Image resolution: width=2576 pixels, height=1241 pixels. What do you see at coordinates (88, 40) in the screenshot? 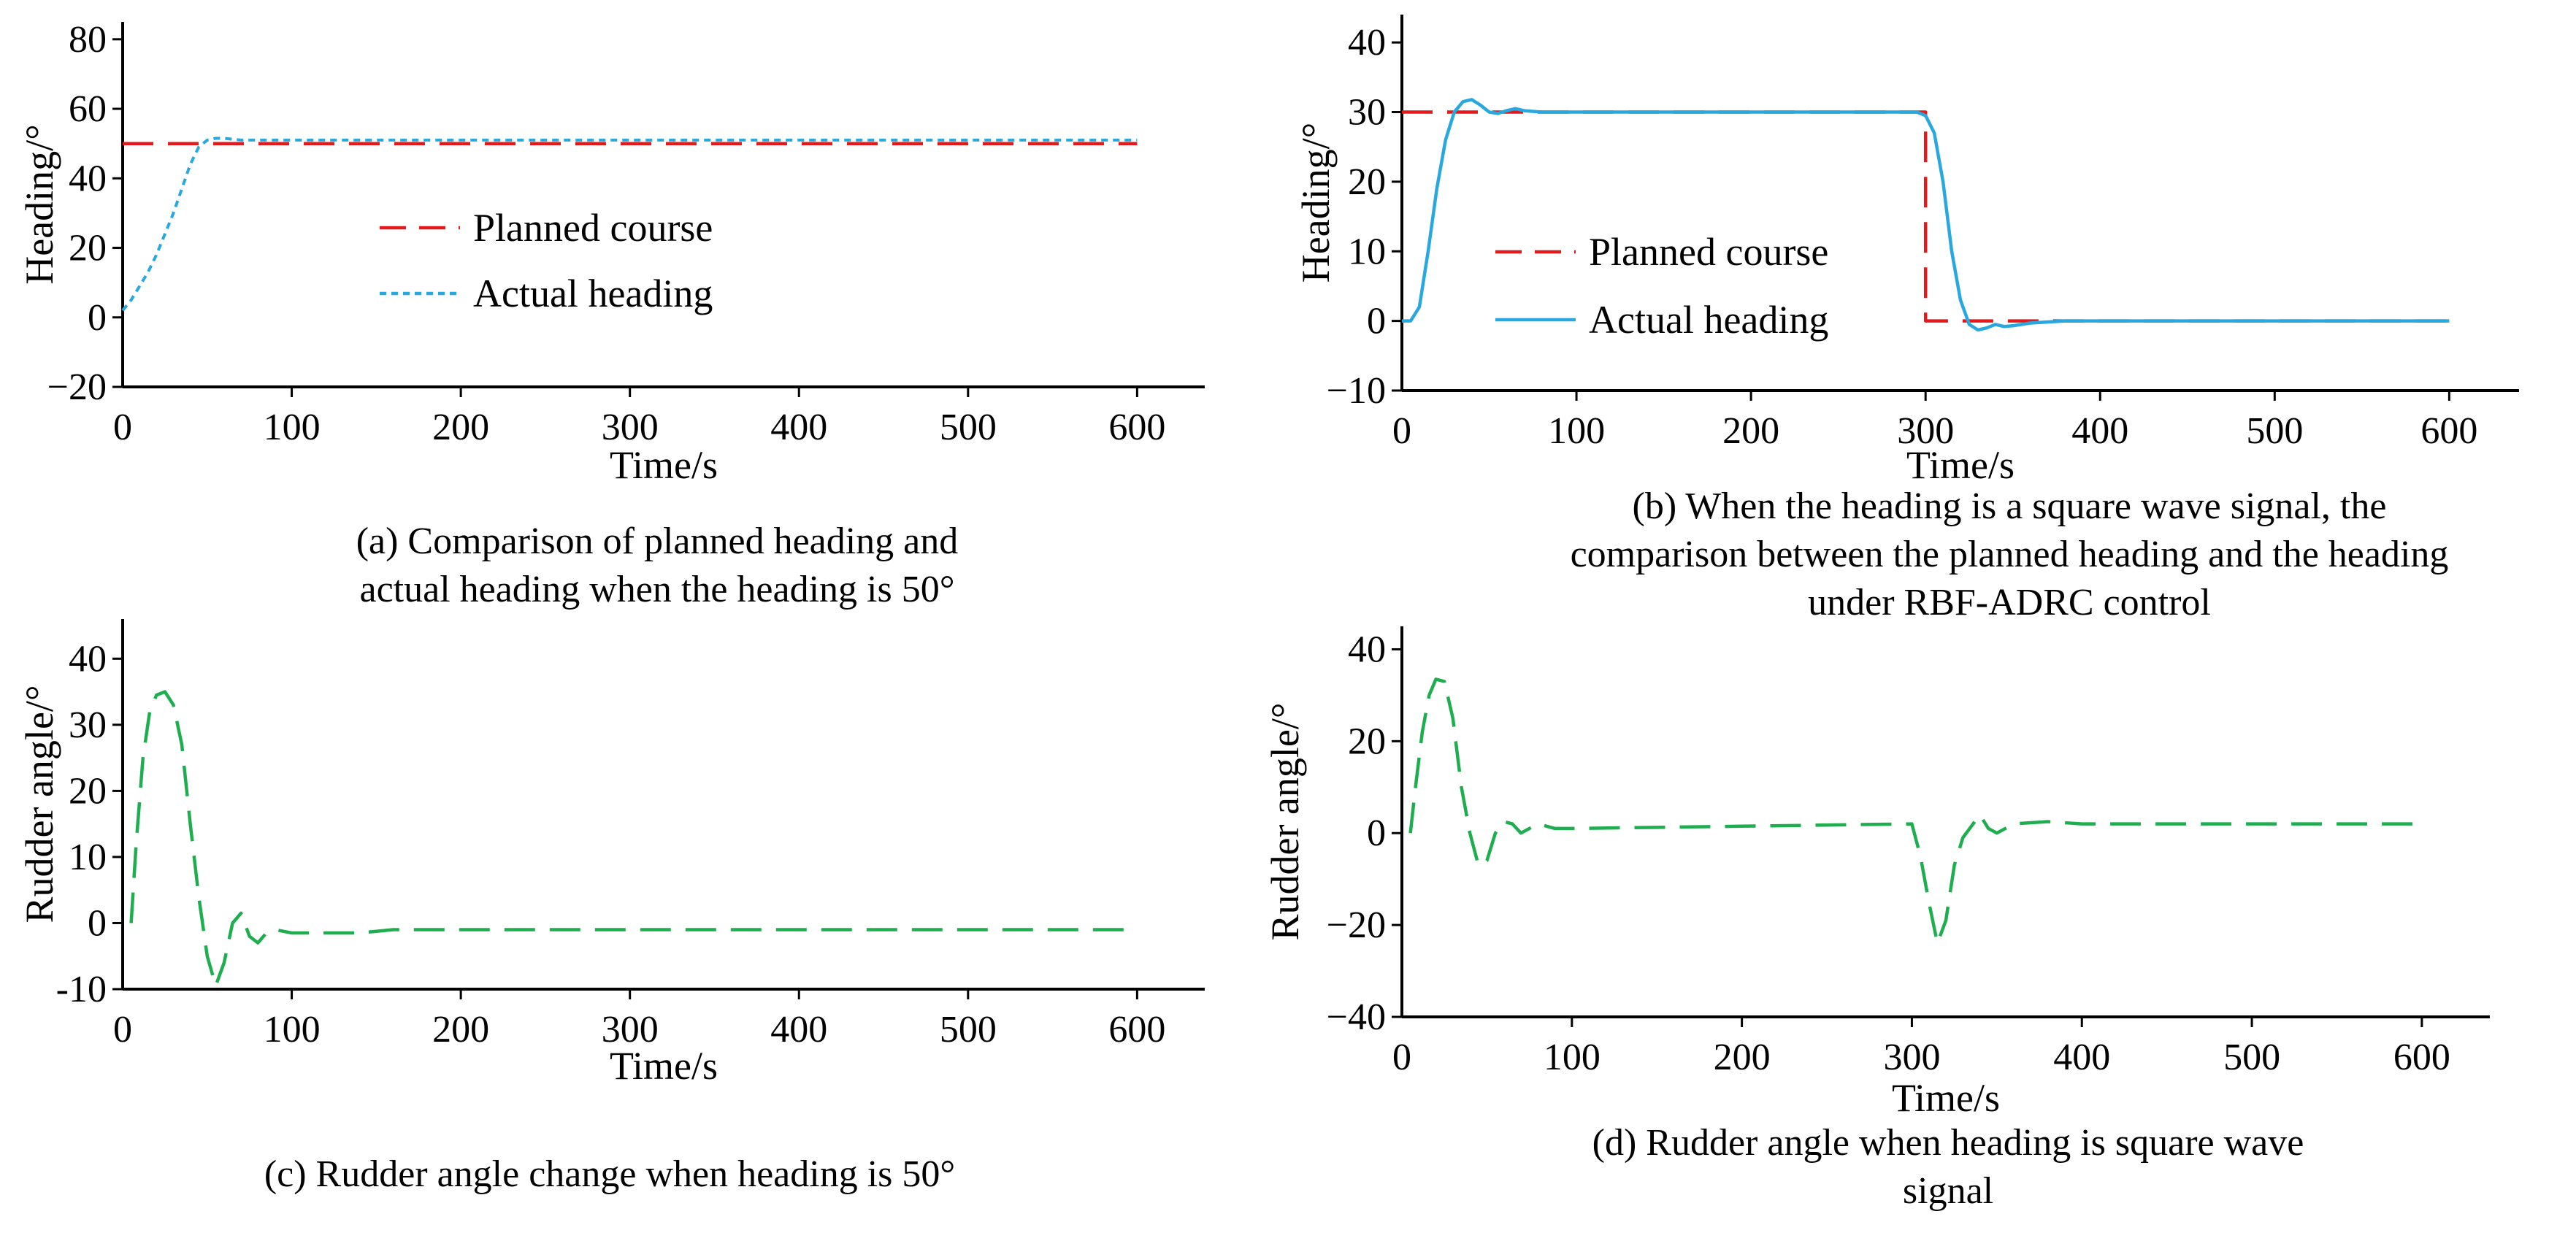
I see `y-tick-label: 80` at bounding box center [88, 40].